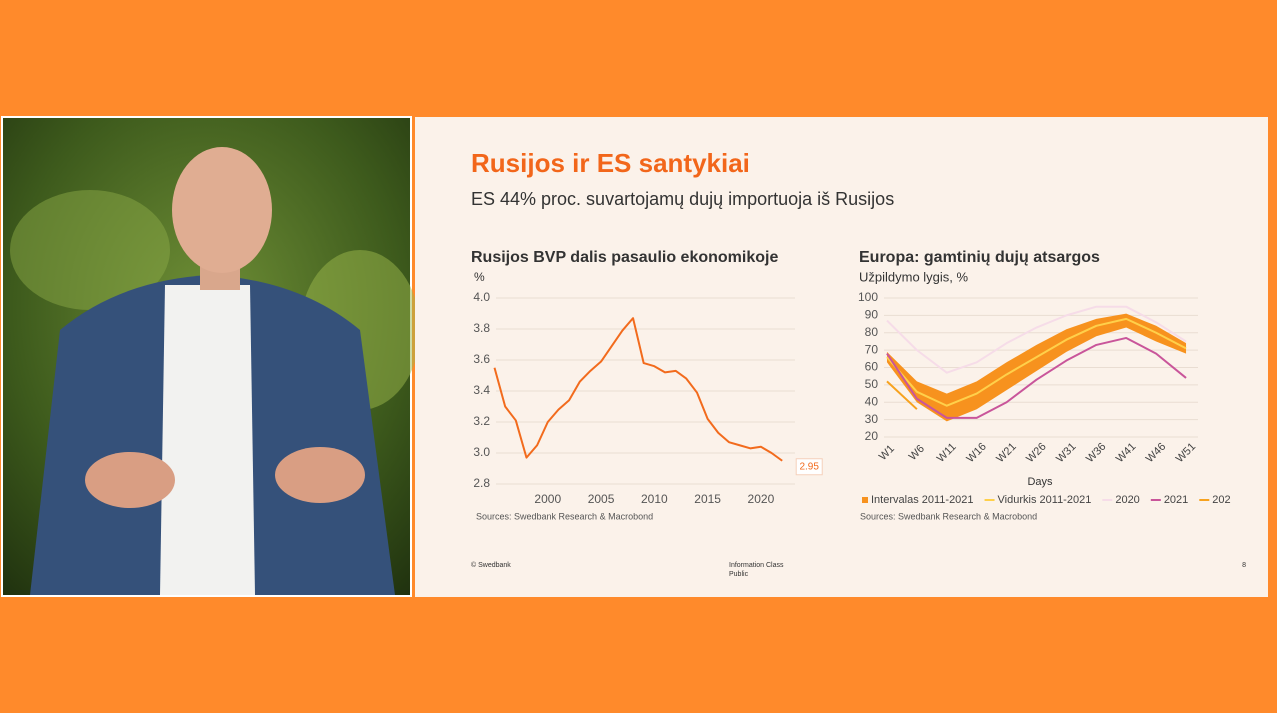 Image resolution: width=1277 pixels, height=713 pixels. I want to click on y-axis-label: Užpildymo lygis, %, so click(914, 276).